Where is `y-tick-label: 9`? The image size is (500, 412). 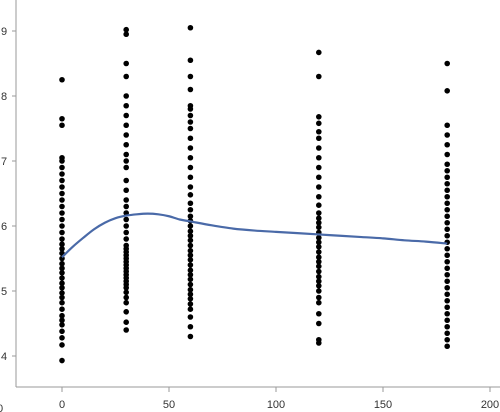
y-tick-label: 9 is located at coordinates (4, 32).